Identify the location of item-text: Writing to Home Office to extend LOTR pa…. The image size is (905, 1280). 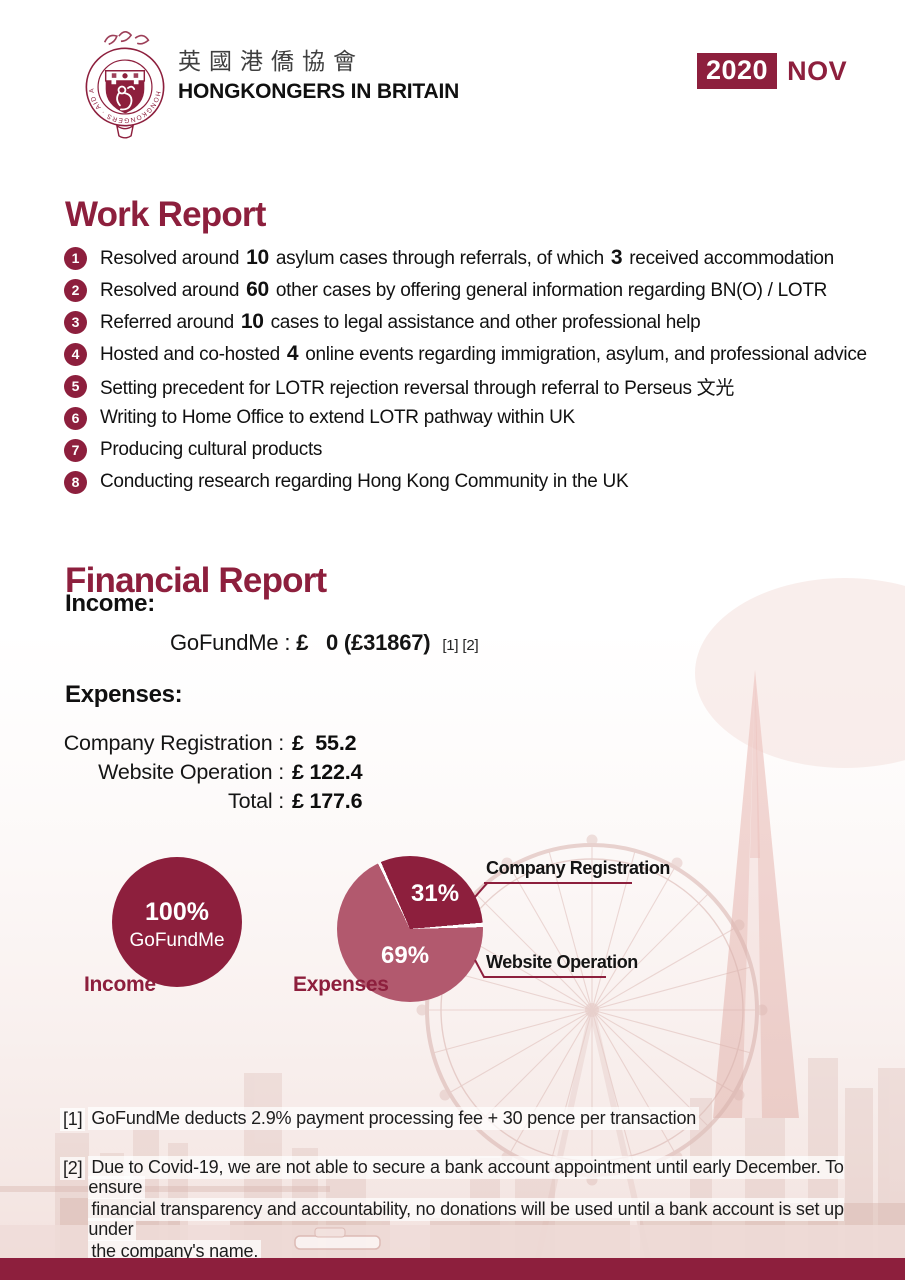
(337, 417).